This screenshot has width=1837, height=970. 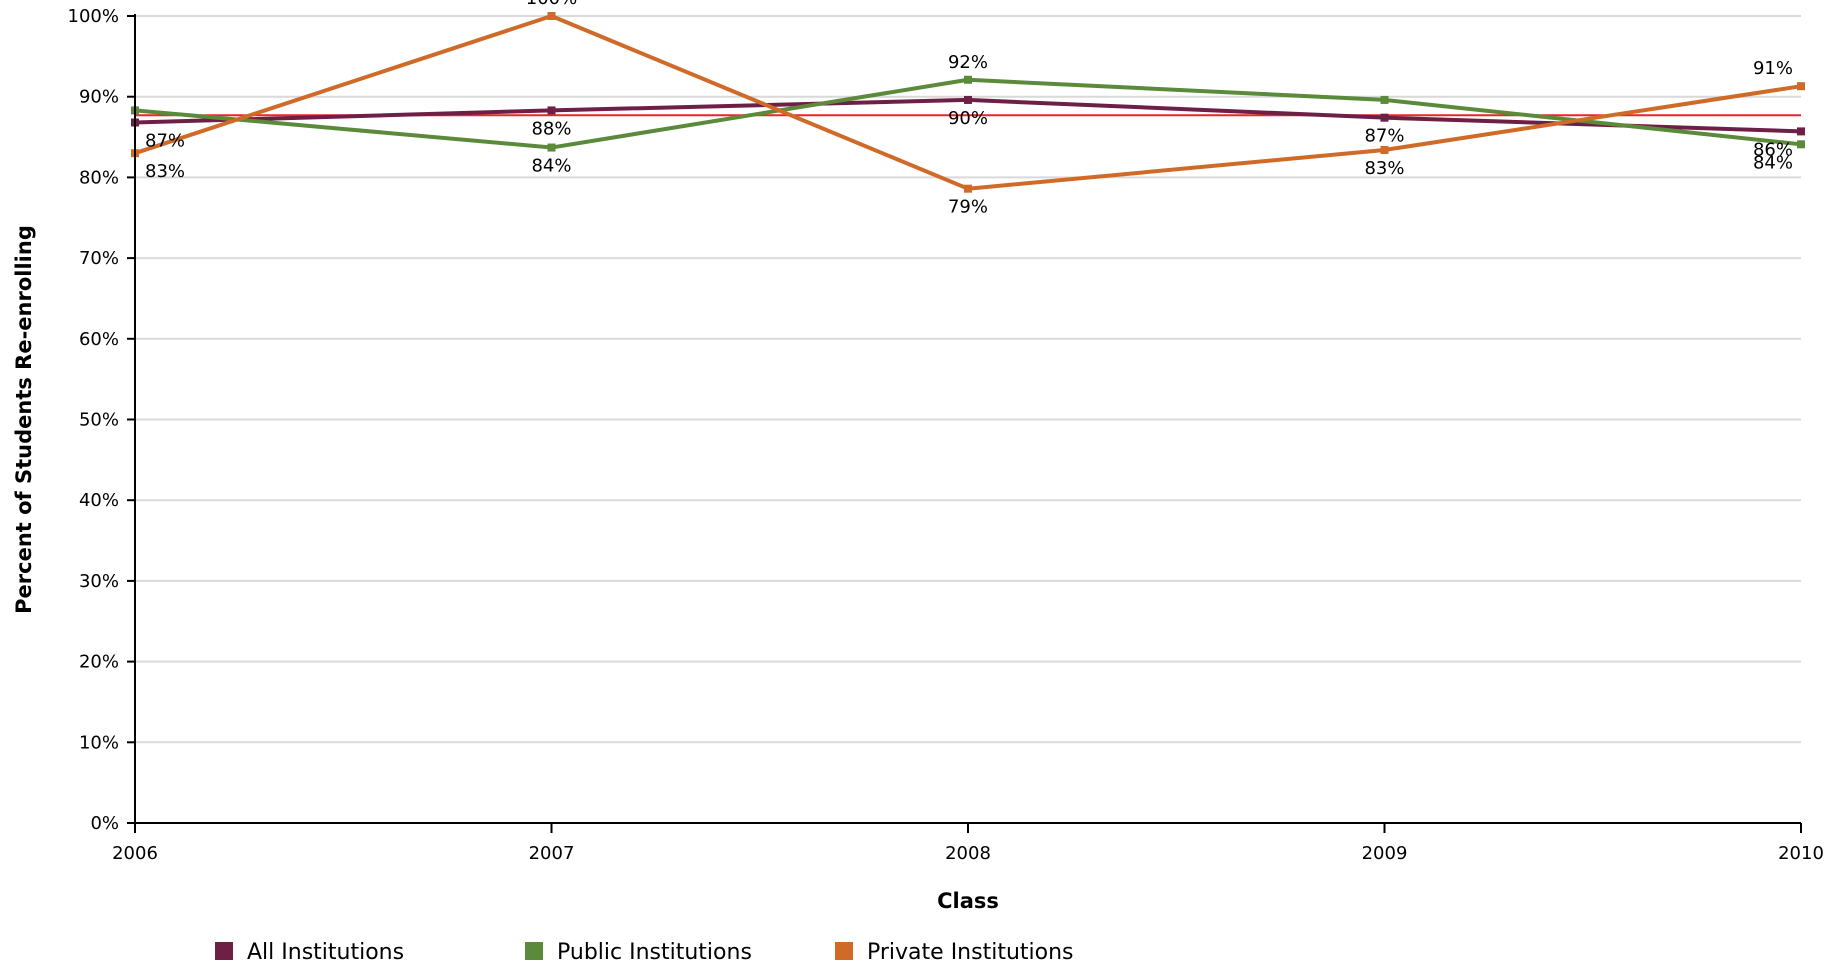 I want to click on y-tick-labels: 0% 10% 20% 30% 40% 50% 60% 70% 80% 90% 100%, so click(x=101, y=420).